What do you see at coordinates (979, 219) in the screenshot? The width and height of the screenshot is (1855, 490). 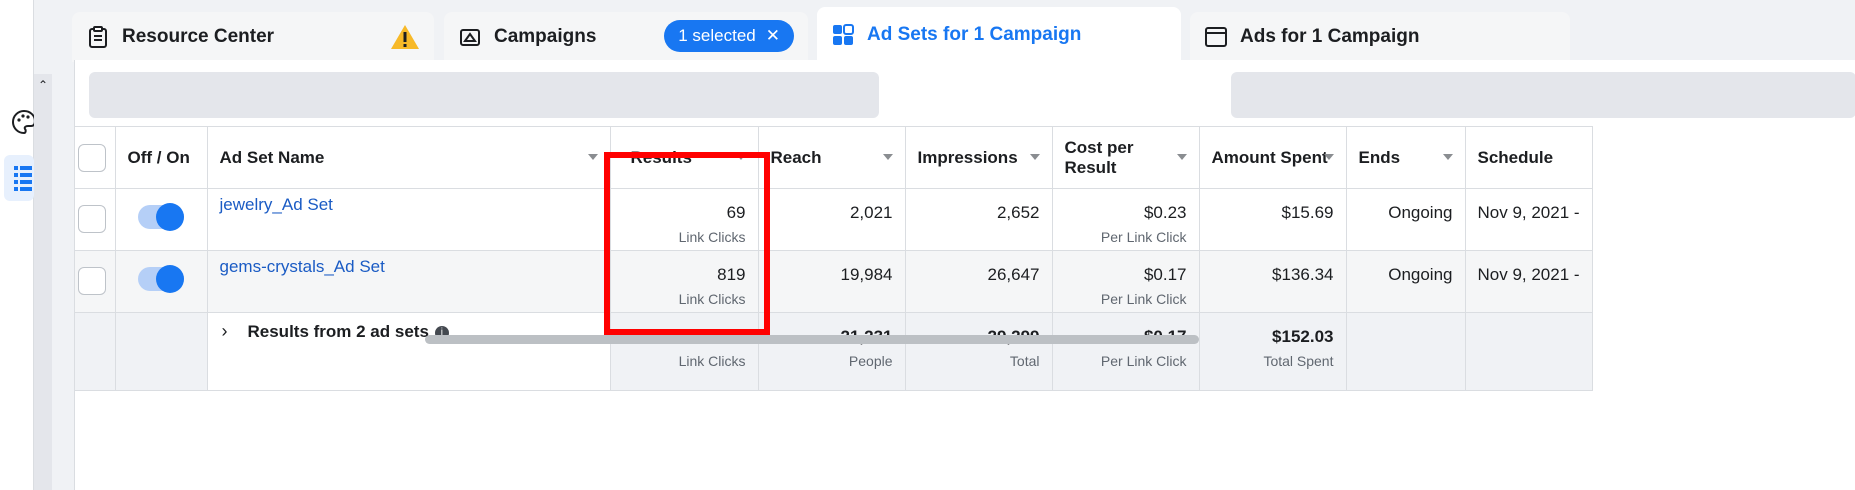 I see `impressions-cell: 2,652` at bounding box center [979, 219].